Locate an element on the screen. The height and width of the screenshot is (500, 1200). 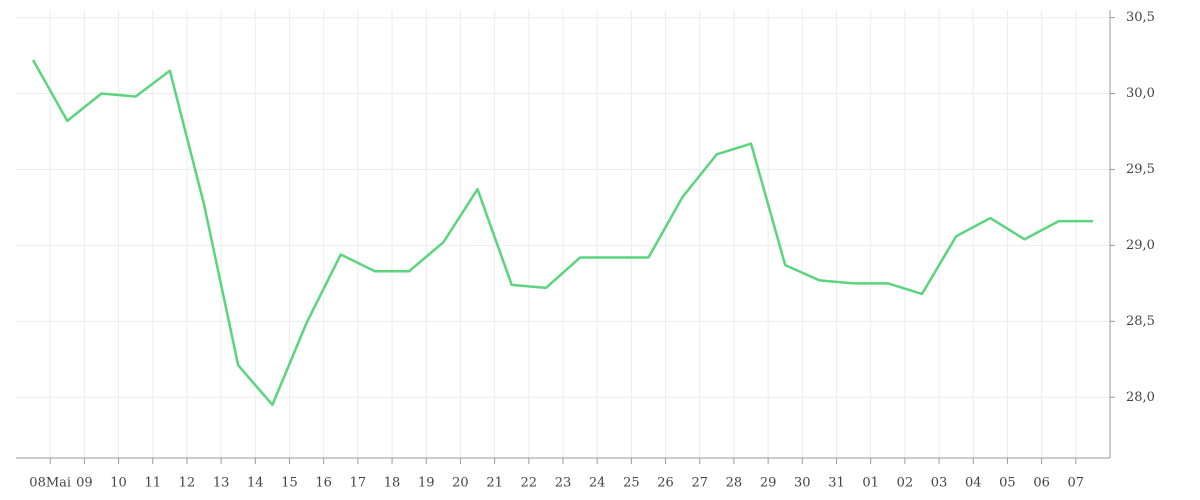
y-tick-label: 29,0 is located at coordinates (1140, 245).